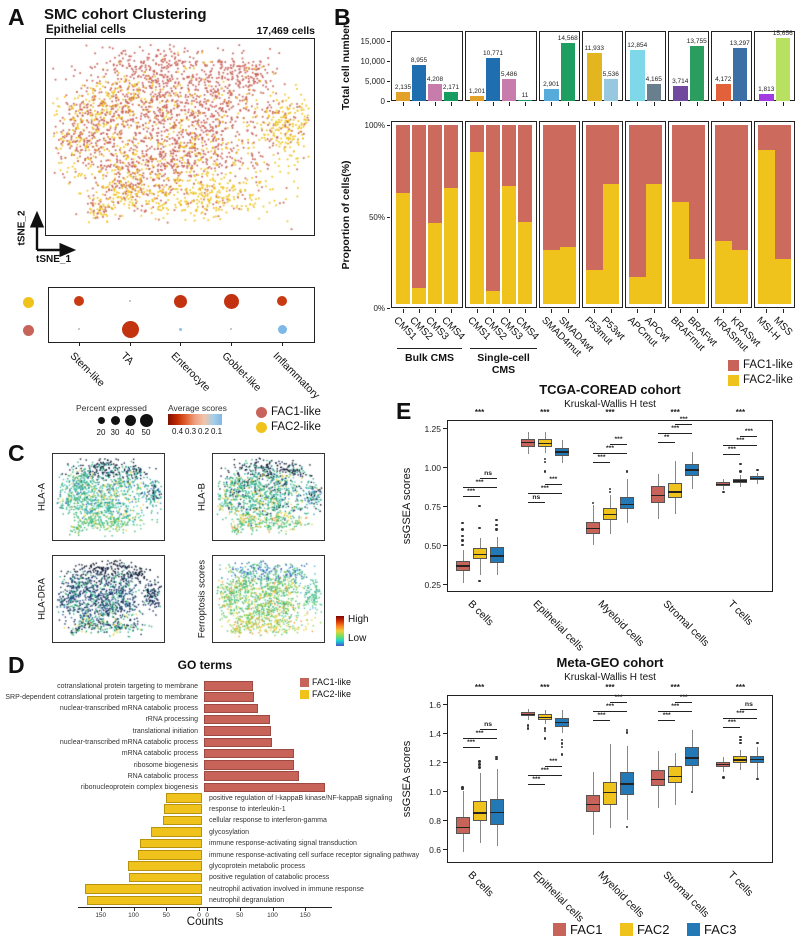  Describe the element at coordinates (610, 389) in the screenshot. I see `boxplot-title: TCGA-COREAD cohort` at that location.